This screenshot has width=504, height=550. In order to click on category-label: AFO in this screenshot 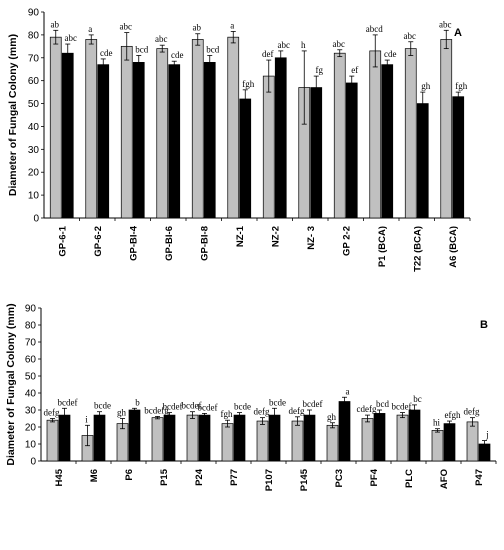, I will do `click(444, 479)`.